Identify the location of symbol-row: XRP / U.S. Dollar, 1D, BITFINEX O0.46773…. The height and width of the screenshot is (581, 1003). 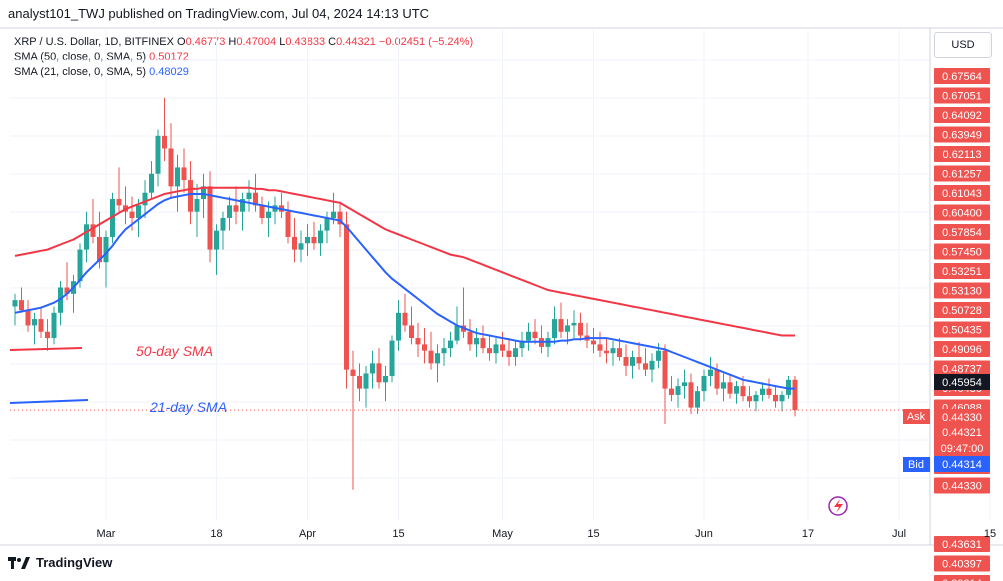
(243, 42).